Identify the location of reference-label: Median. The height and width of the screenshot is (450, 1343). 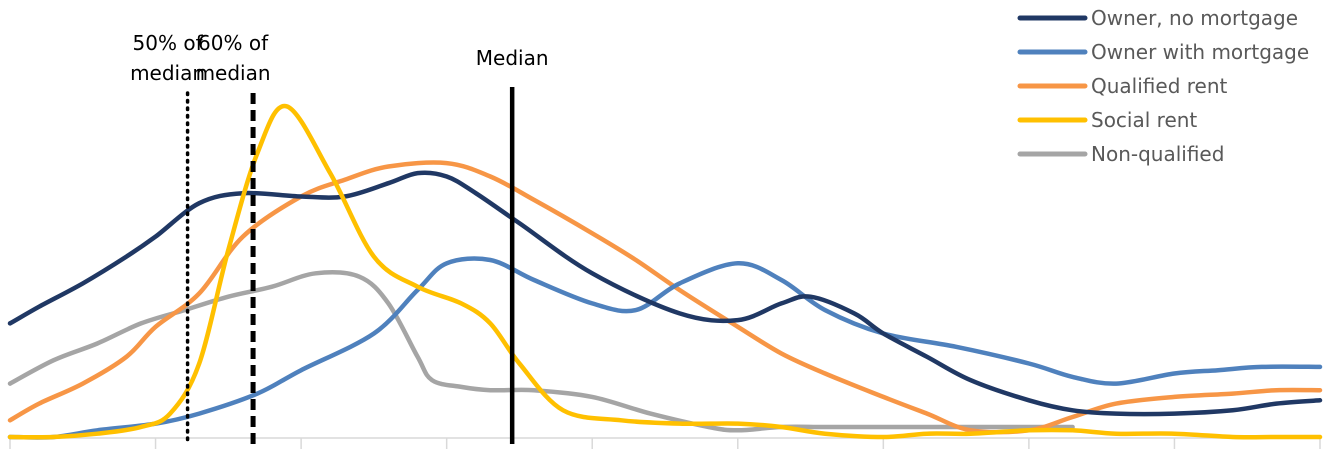
(512, 58).